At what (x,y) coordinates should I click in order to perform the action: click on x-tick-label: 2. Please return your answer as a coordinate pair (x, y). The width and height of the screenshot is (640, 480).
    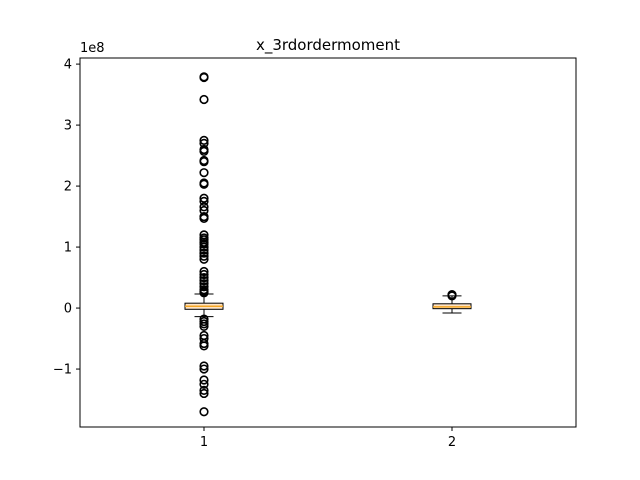
    Looking at the image, I should click on (452, 442).